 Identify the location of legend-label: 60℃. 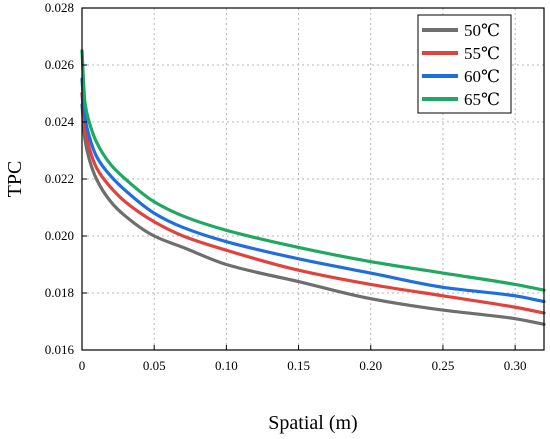
(482, 76).